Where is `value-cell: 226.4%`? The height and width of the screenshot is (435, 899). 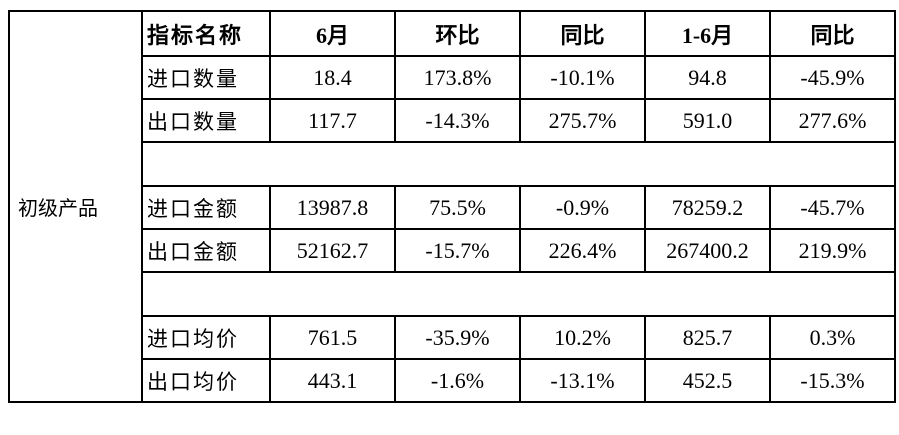
value-cell: 226.4% is located at coordinates (582, 250).